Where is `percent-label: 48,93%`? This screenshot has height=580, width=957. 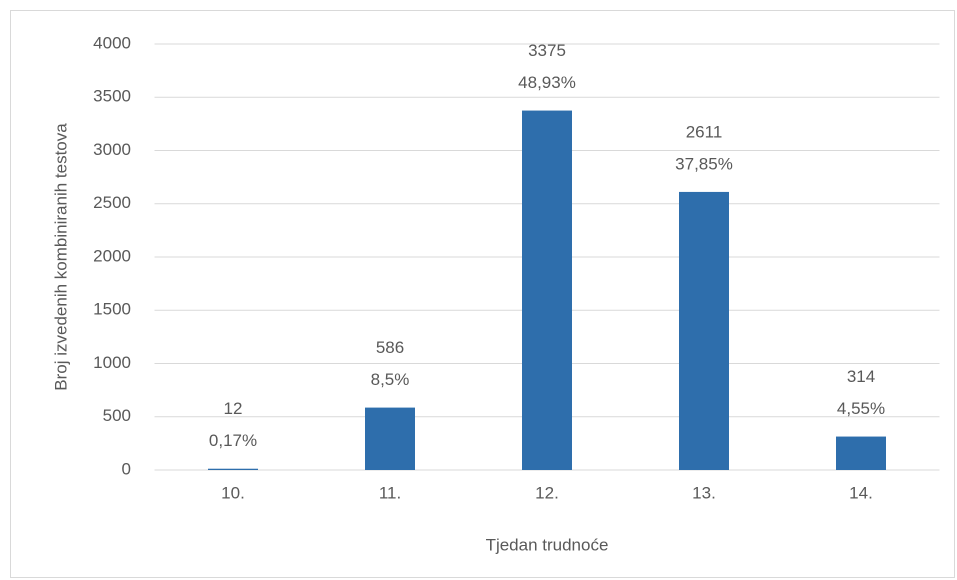
percent-label: 48,93% is located at coordinates (547, 82).